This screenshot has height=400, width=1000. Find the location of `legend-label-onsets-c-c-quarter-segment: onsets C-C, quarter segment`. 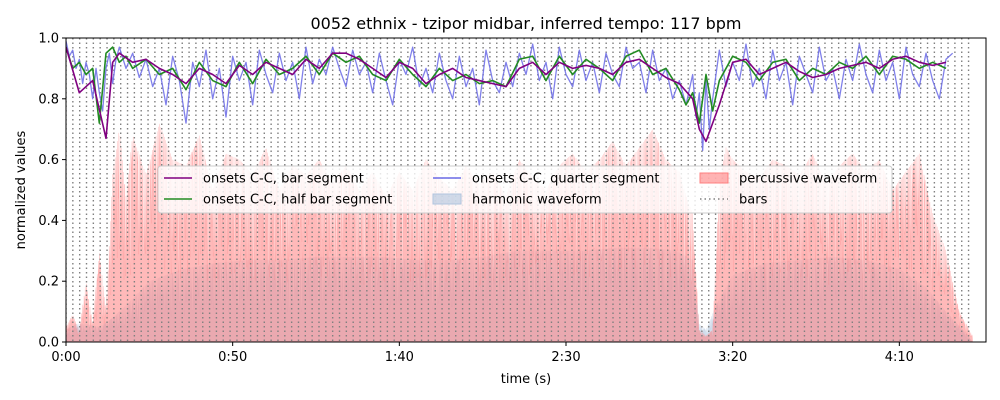

legend-label-onsets-c-c-quarter-segment: onsets C-C, quarter segment is located at coordinates (565, 179).